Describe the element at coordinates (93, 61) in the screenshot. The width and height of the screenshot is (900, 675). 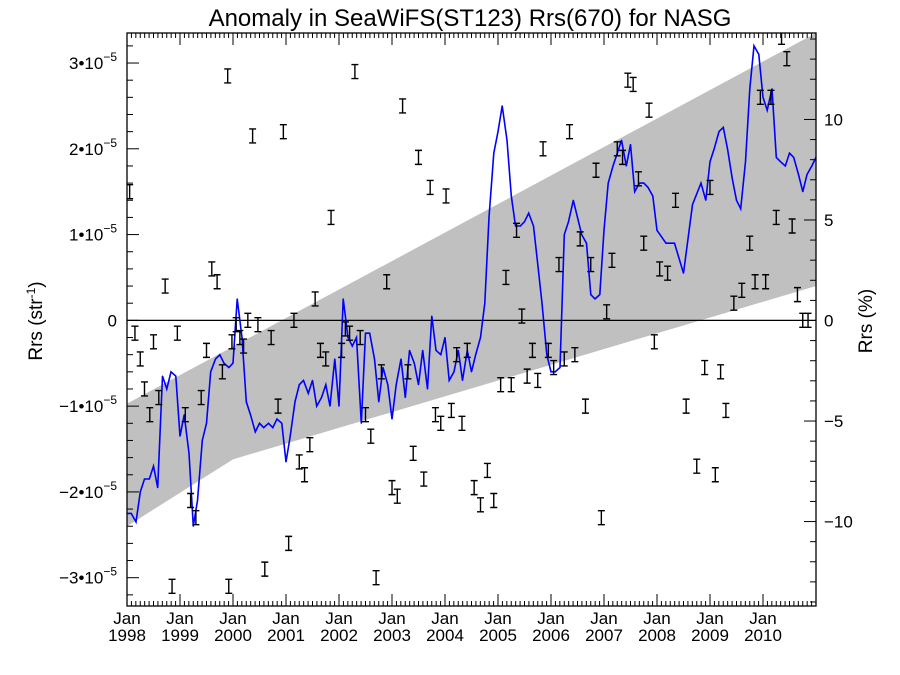
I see `y-left-tick-label: 3•10−5` at that location.